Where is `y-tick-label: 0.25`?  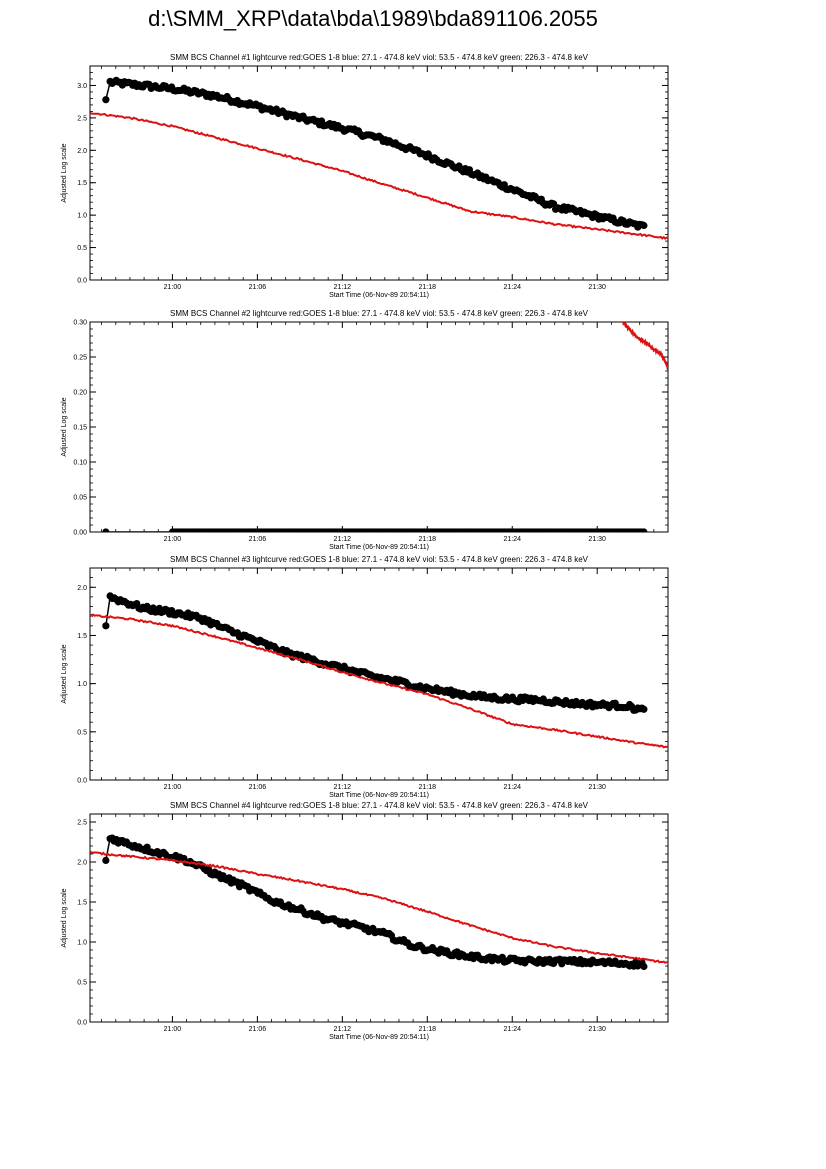 y-tick-label: 0.25 is located at coordinates (80, 358).